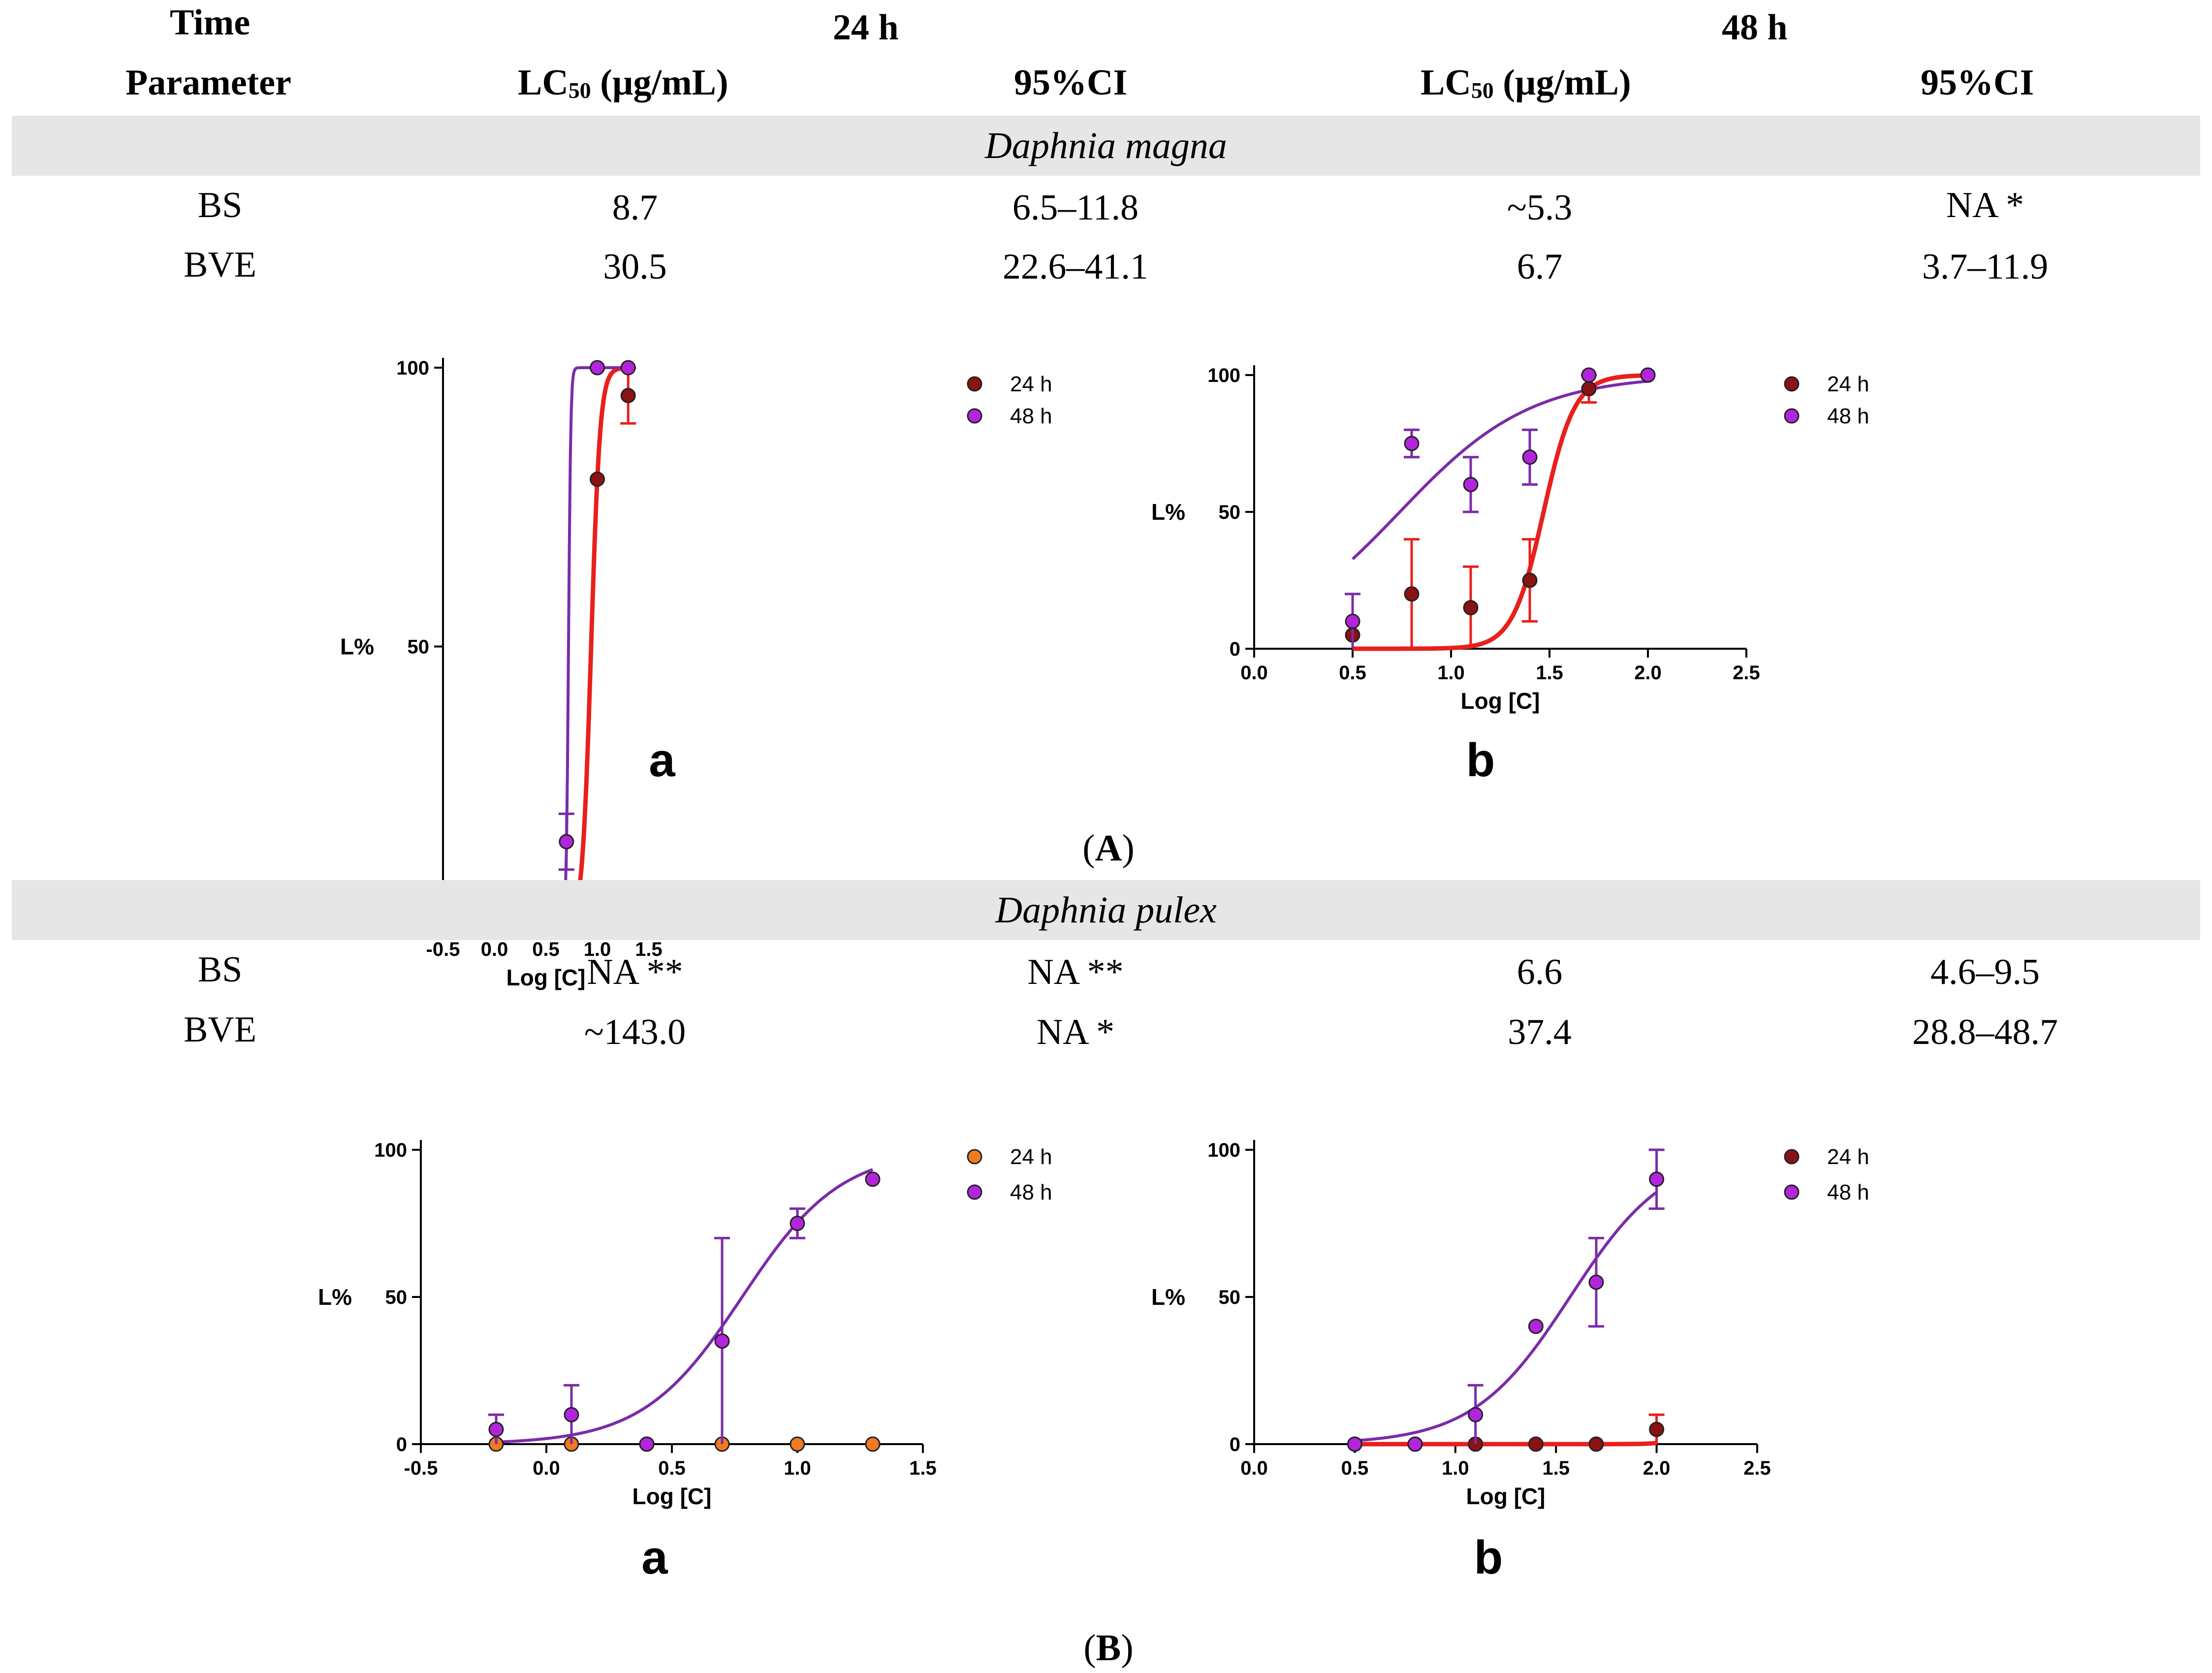 This screenshot has width=2212, height=1673. What do you see at coordinates (1168, 1297) in the screenshot?
I see `y-axis-label: L%` at bounding box center [1168, 1297].